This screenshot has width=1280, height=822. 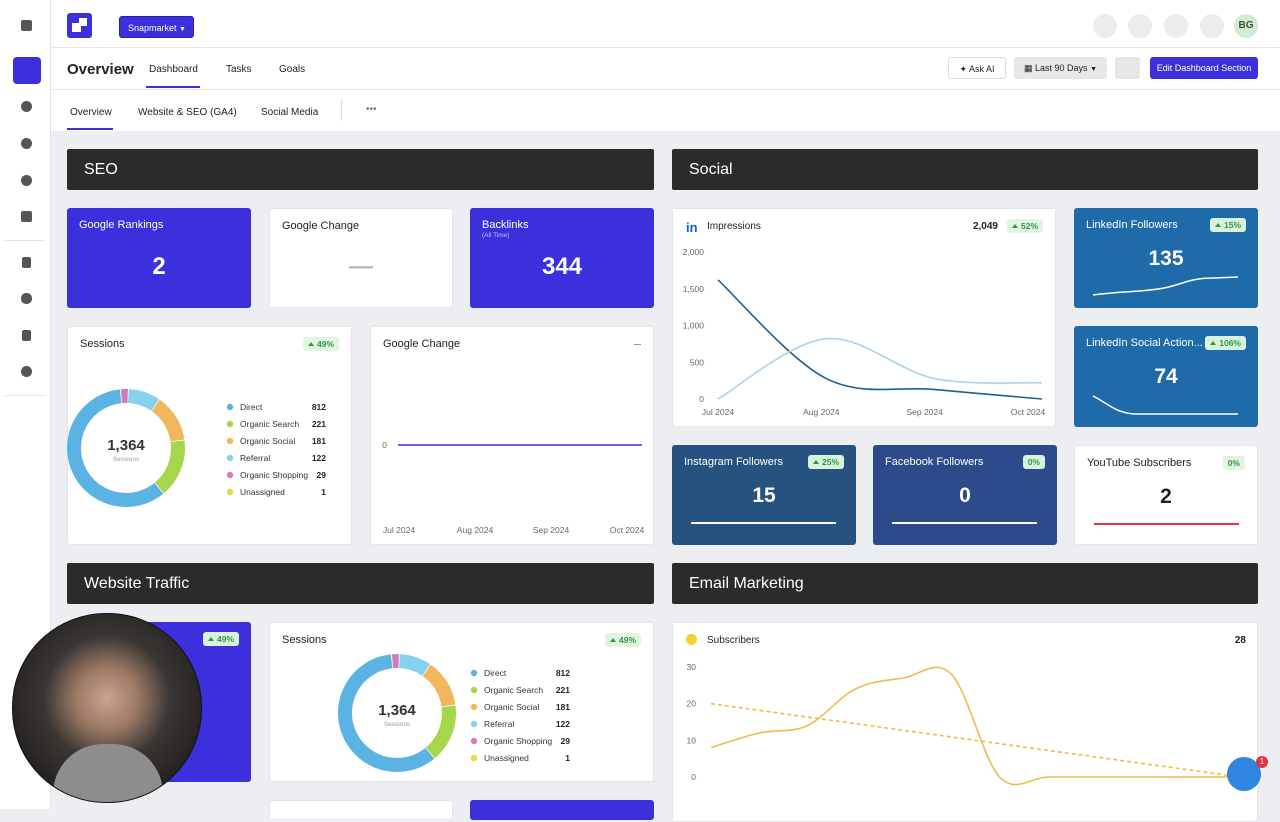 What do you see at coordinates (692, 740) in the screenshot?
I see `y-tick-label: 10` at bounding box center [692, 740].